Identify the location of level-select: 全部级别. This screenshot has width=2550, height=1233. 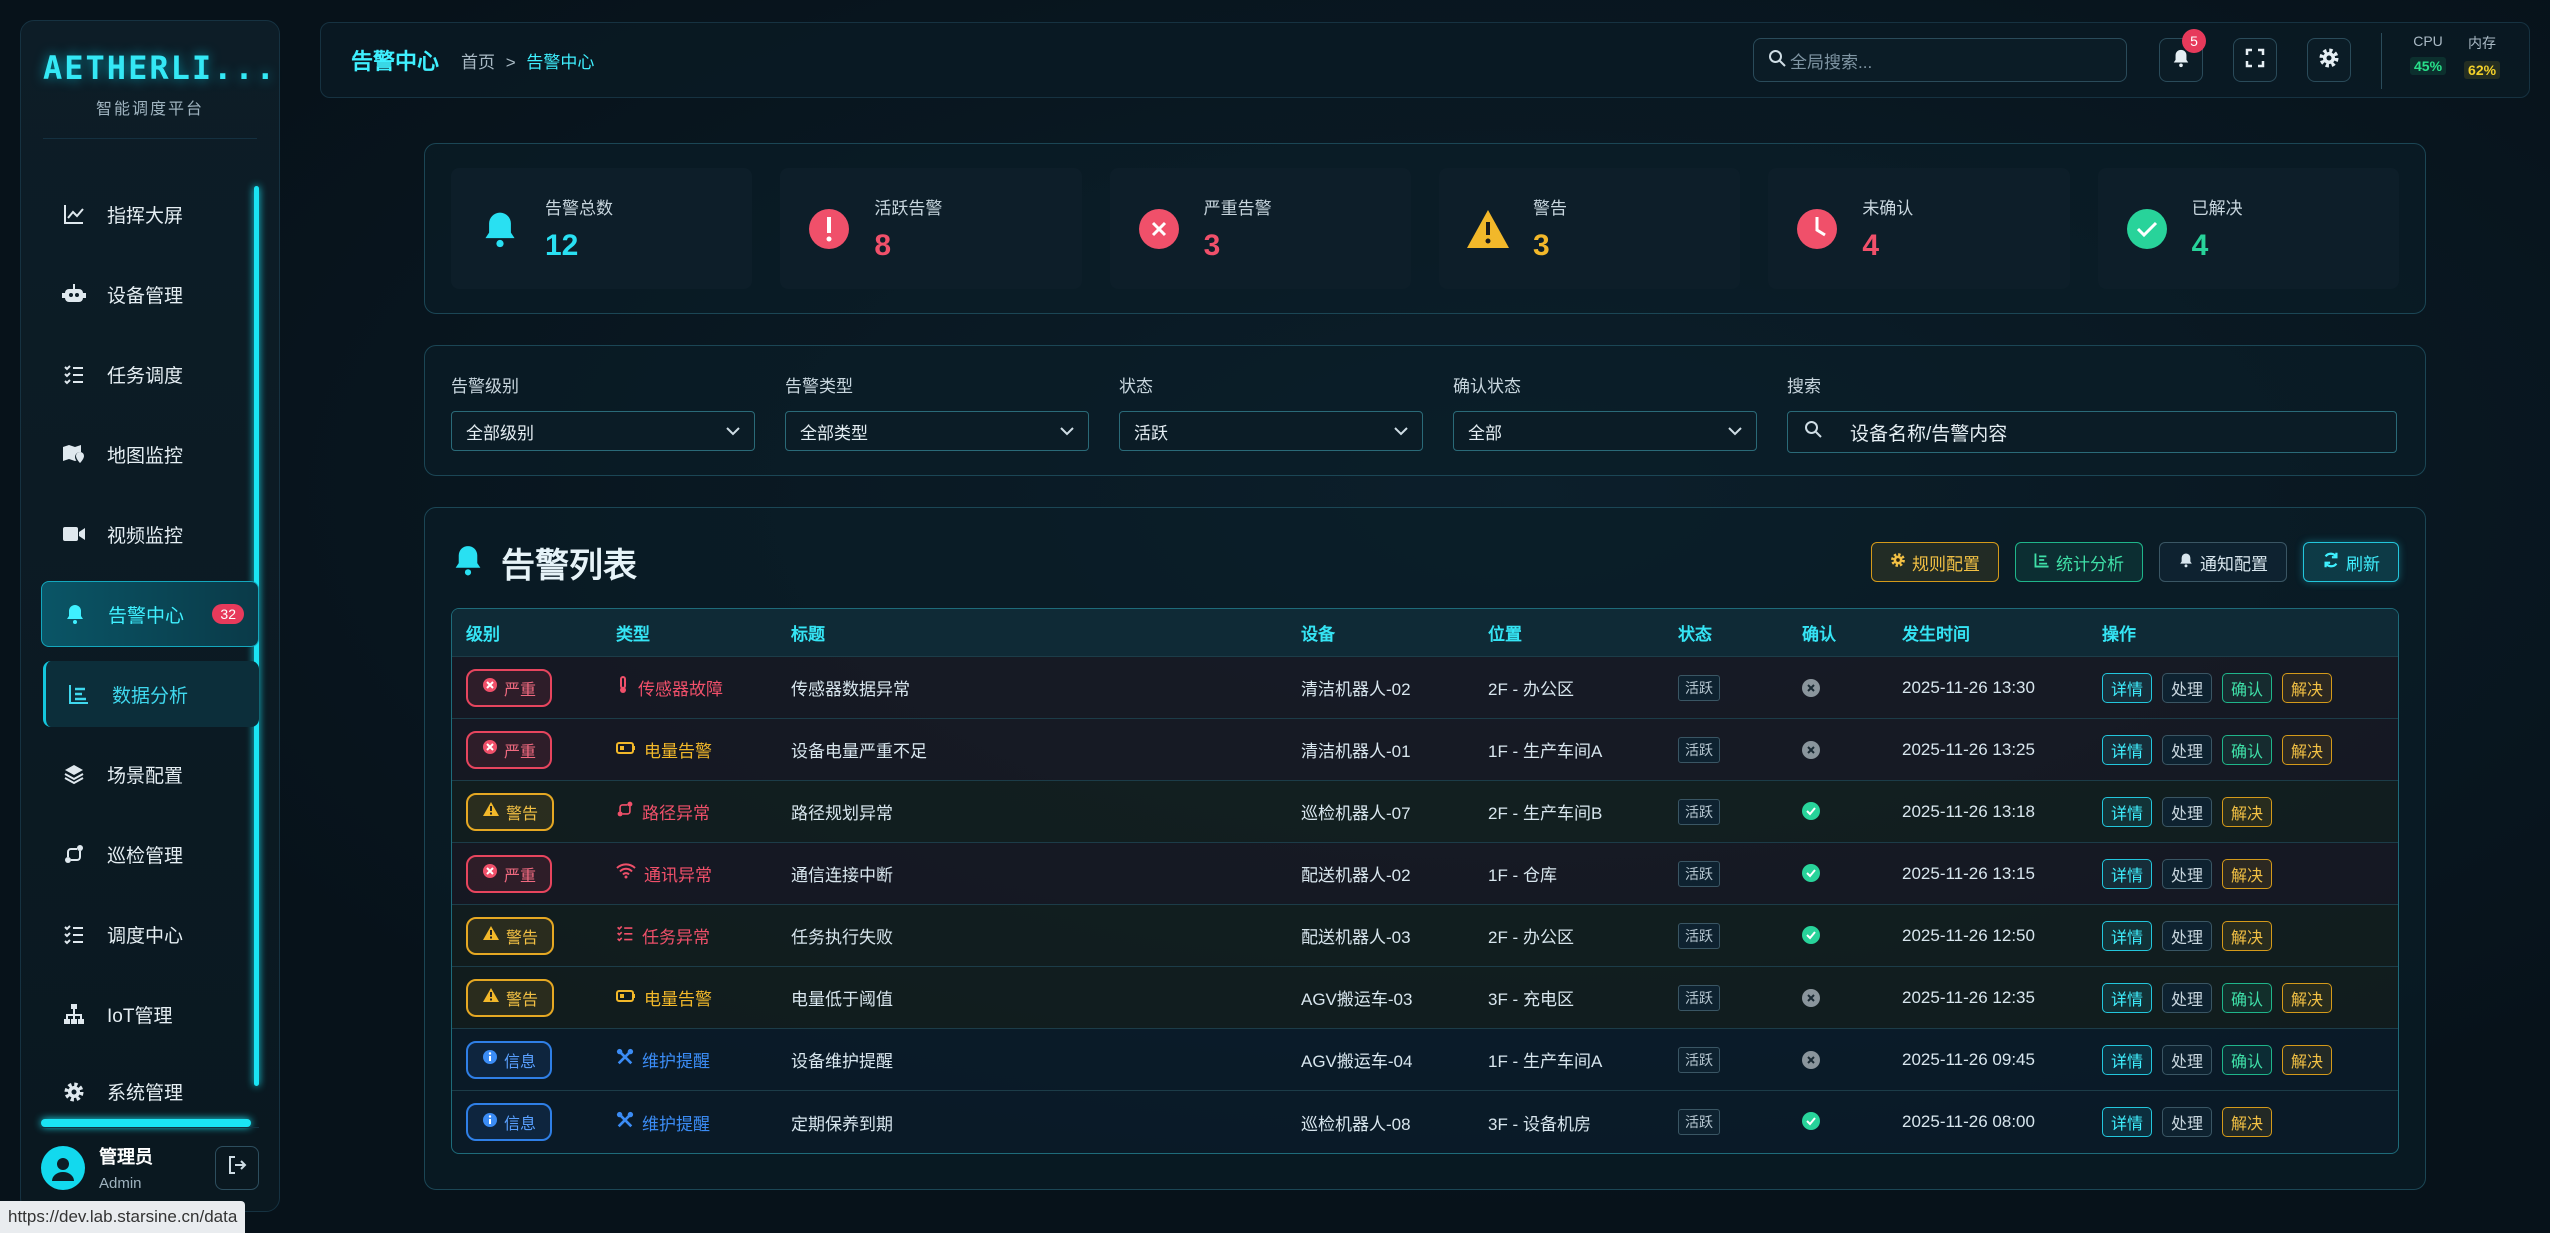
(603, 431).